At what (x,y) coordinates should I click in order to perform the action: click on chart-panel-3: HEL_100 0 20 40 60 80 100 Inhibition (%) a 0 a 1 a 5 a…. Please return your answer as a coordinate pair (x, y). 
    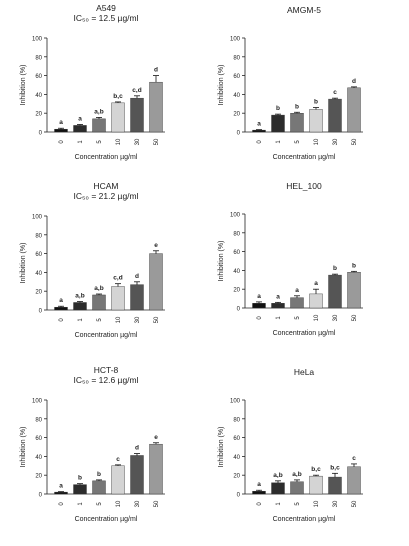
    Looking at the image, I should click on (290, 259).